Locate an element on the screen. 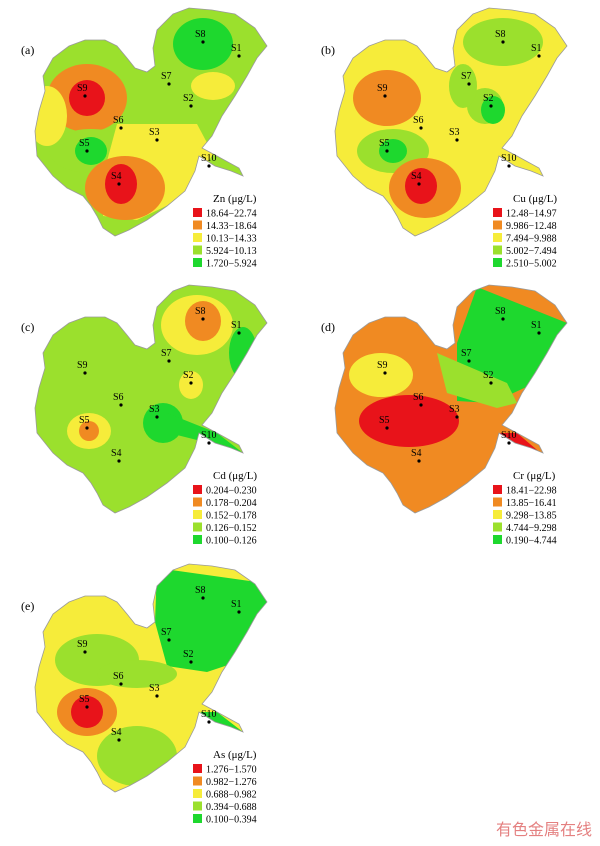  site-point-s8 is located at coordinates (203, 42).